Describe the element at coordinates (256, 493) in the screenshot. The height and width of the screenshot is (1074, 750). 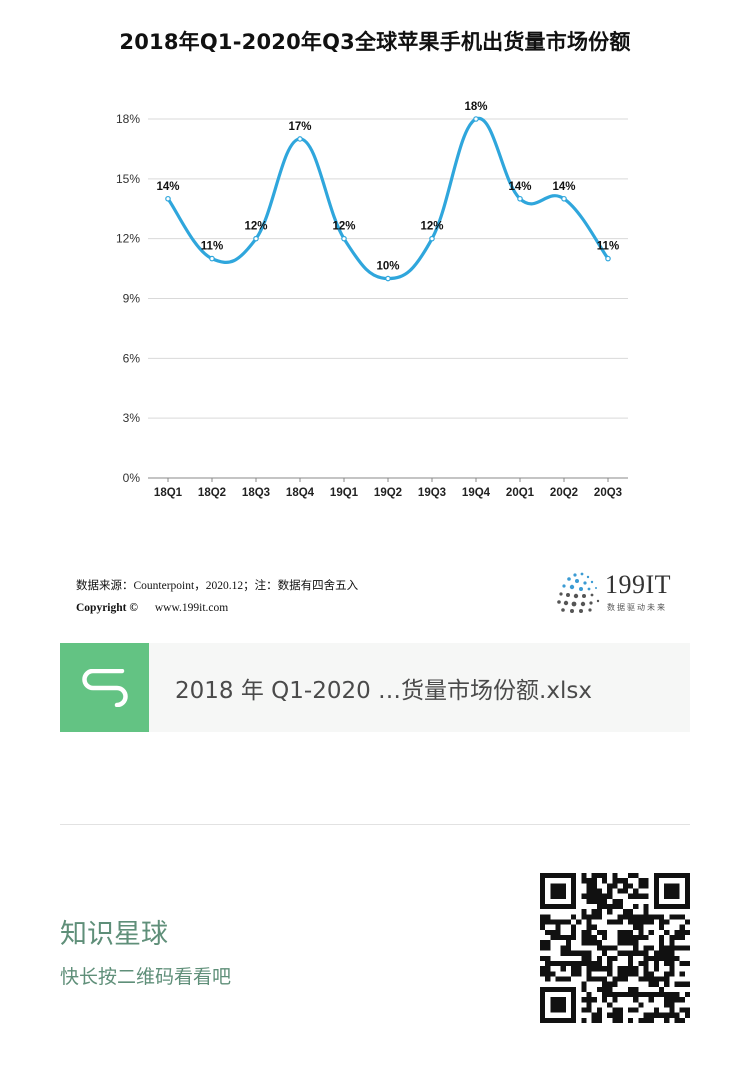
I see `x-tick-label: 18Q3` at that location.